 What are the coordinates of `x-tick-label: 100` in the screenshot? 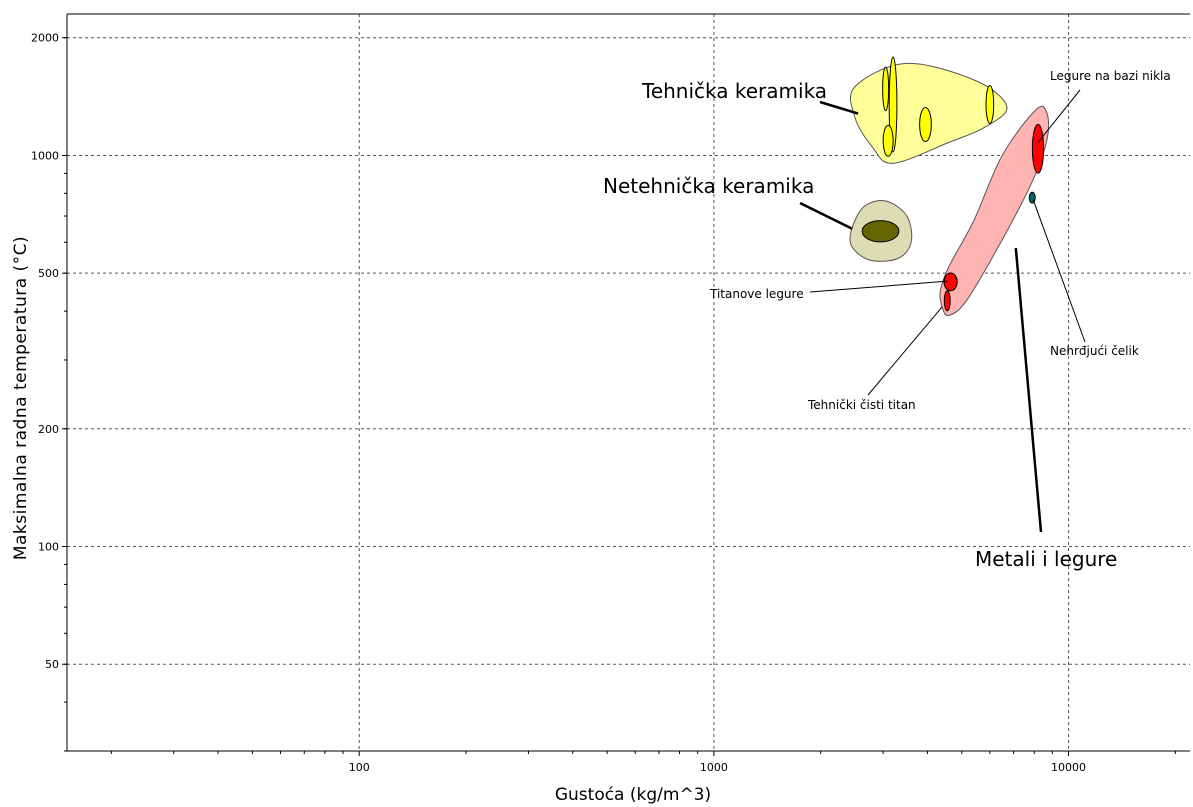 It's located at (359, 767).